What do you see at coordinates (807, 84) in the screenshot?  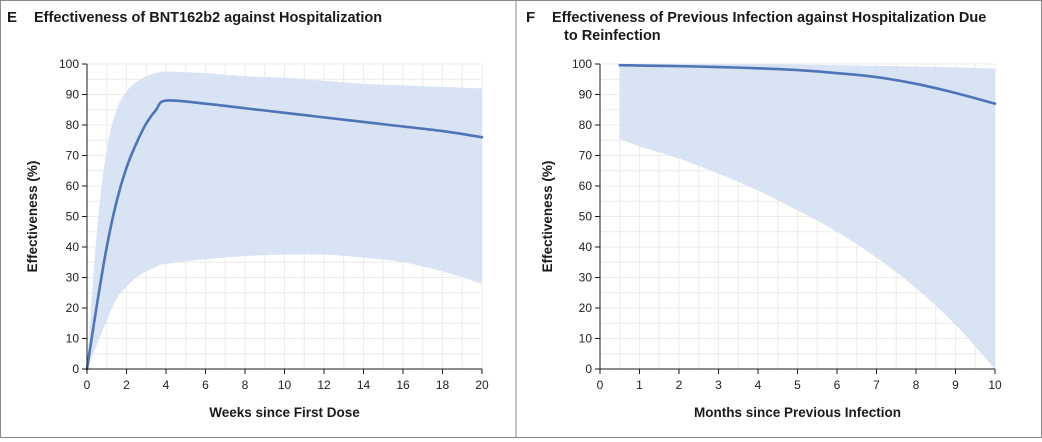 I see `estimate-line-f` at bounding box center [807, 84].